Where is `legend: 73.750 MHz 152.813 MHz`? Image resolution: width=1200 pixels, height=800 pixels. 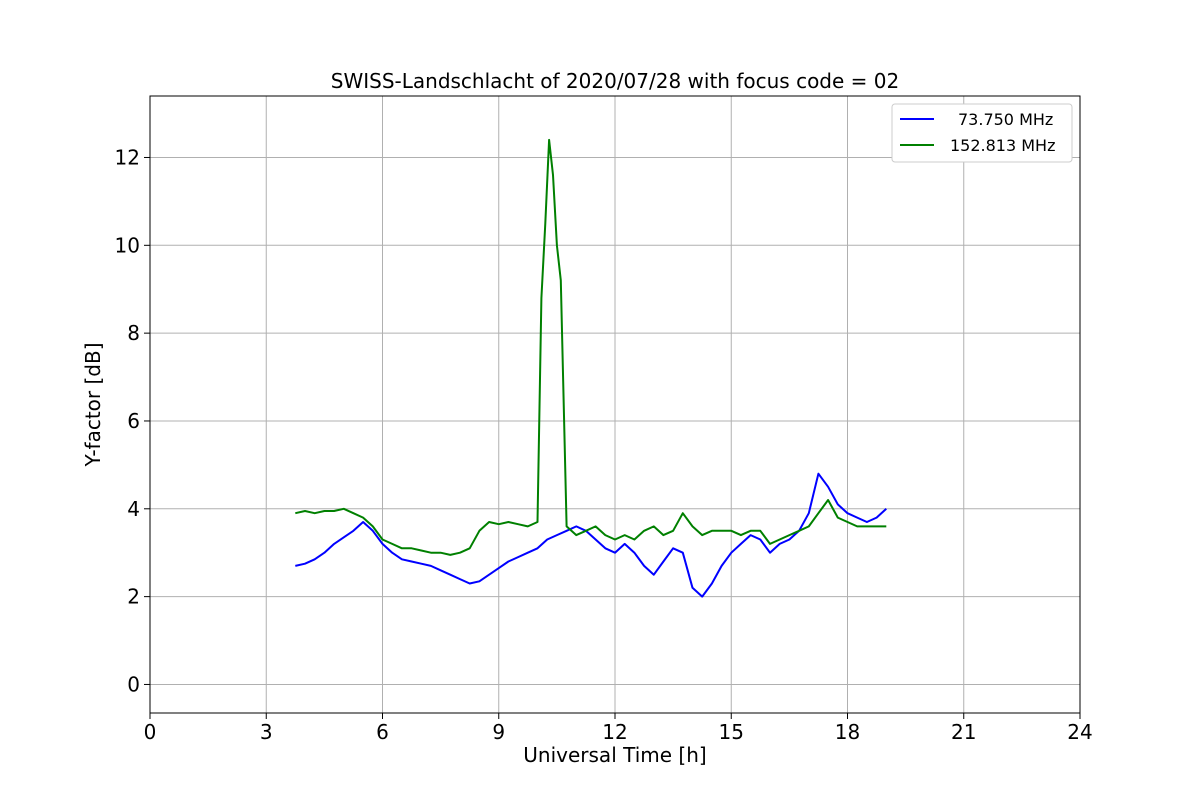 legend: 73.750 MHz 152.813 MHz is located at coordinates (982, 133).